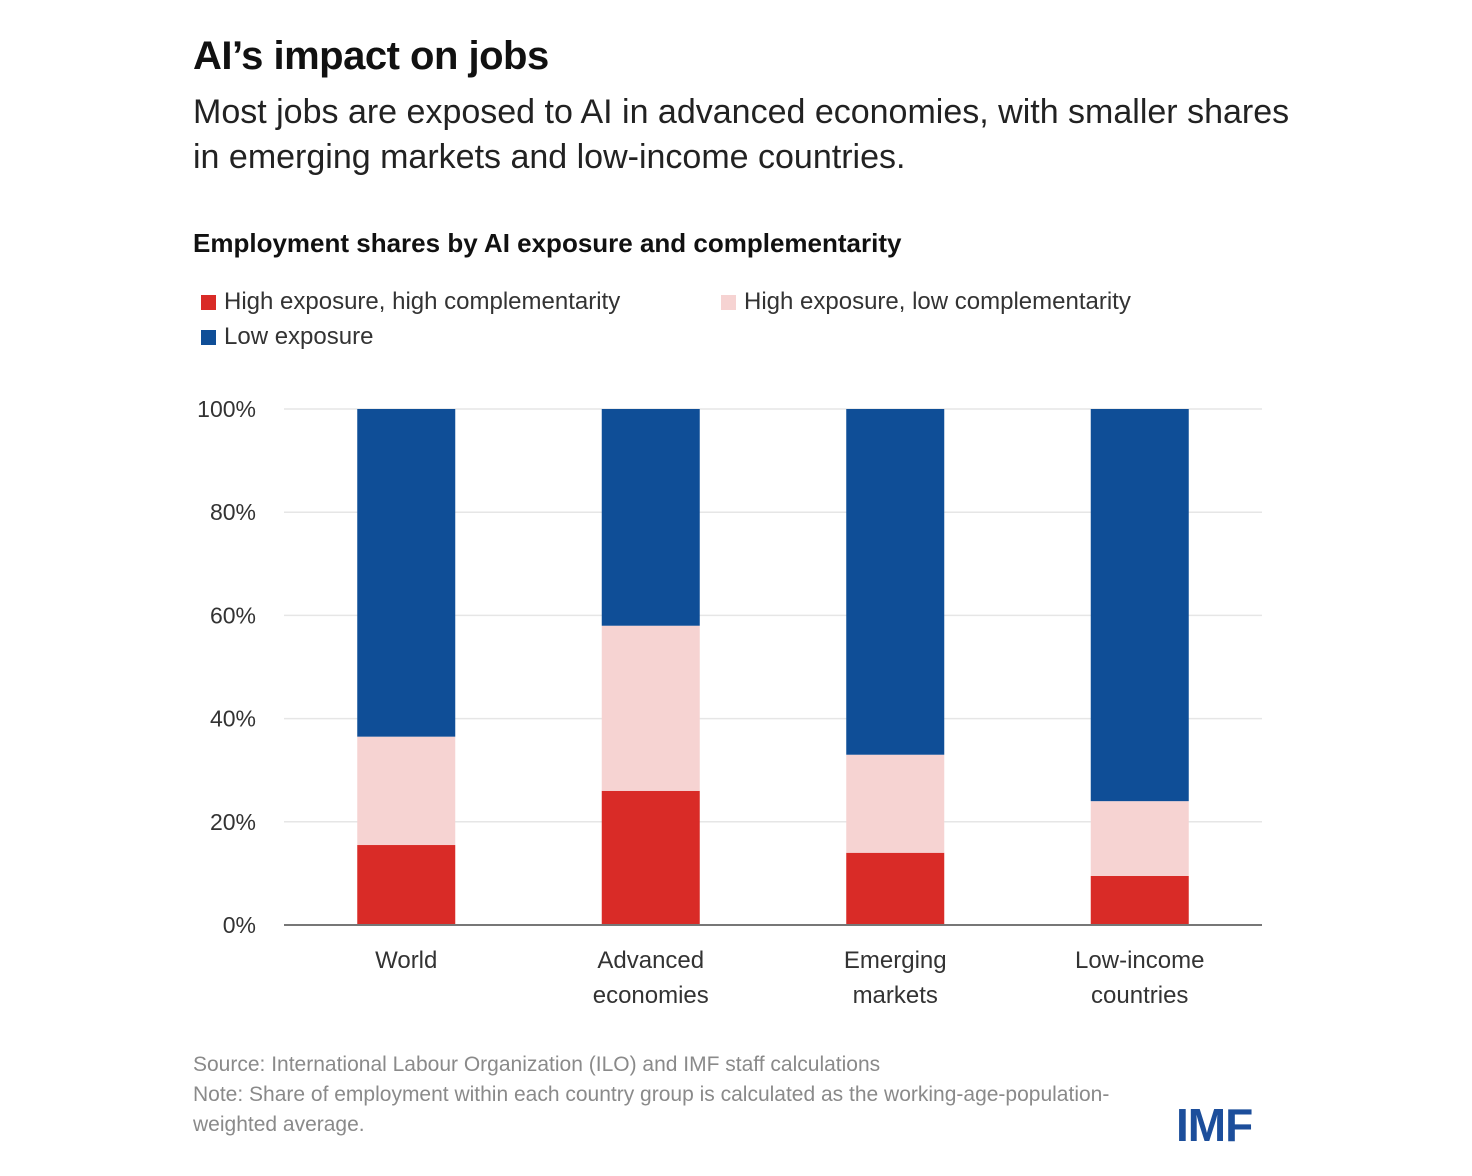 The image size is (1472, 1176). I want to click on x-tick-label: countries, so click(1139, 995).